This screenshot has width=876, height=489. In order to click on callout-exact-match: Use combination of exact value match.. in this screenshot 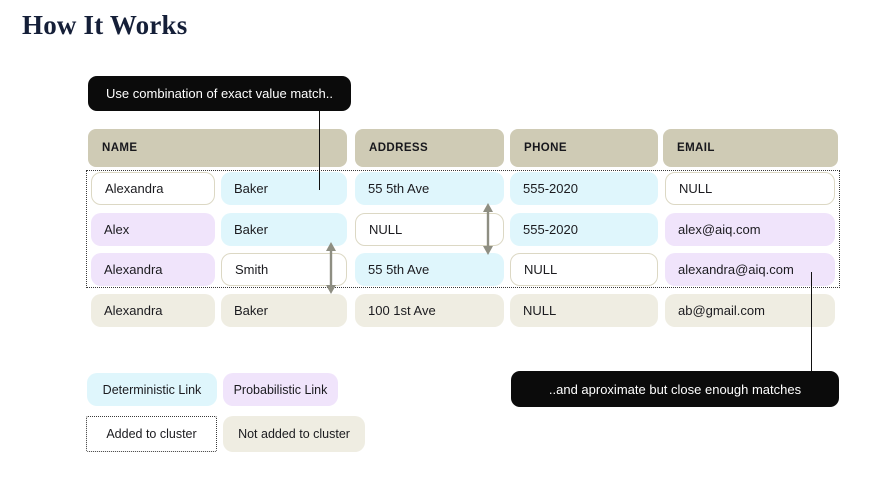, I will do `click(219, 93)`.